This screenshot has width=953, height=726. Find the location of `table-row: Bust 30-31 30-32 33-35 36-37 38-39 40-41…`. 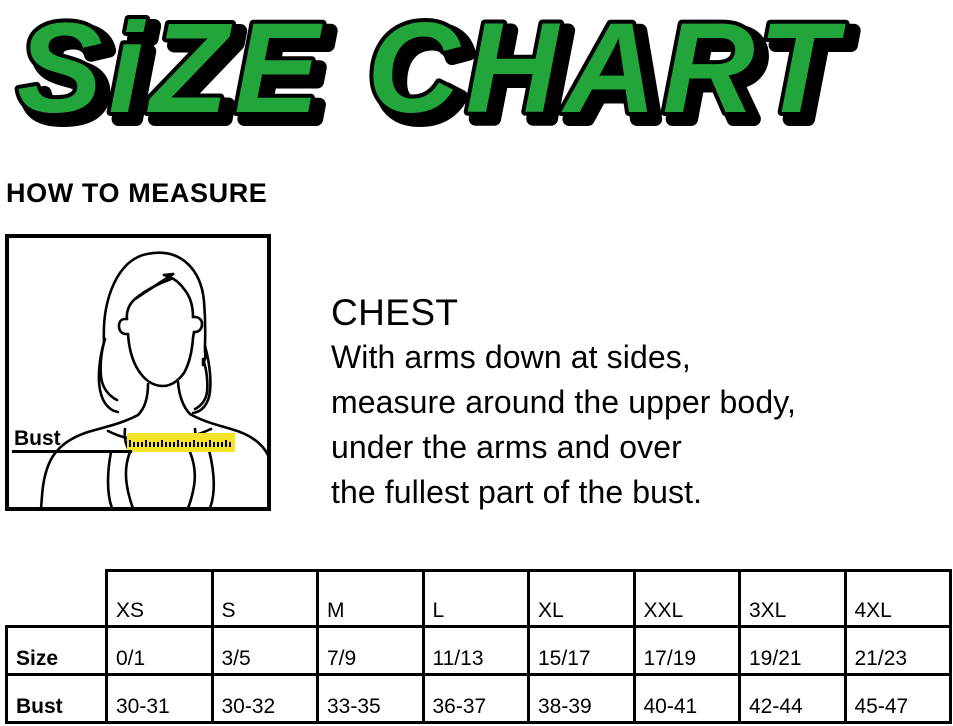

table-row: Bust 30-31 30-32 33-35 36-37 38-39 40-41… is located at coordinates (478, 698).